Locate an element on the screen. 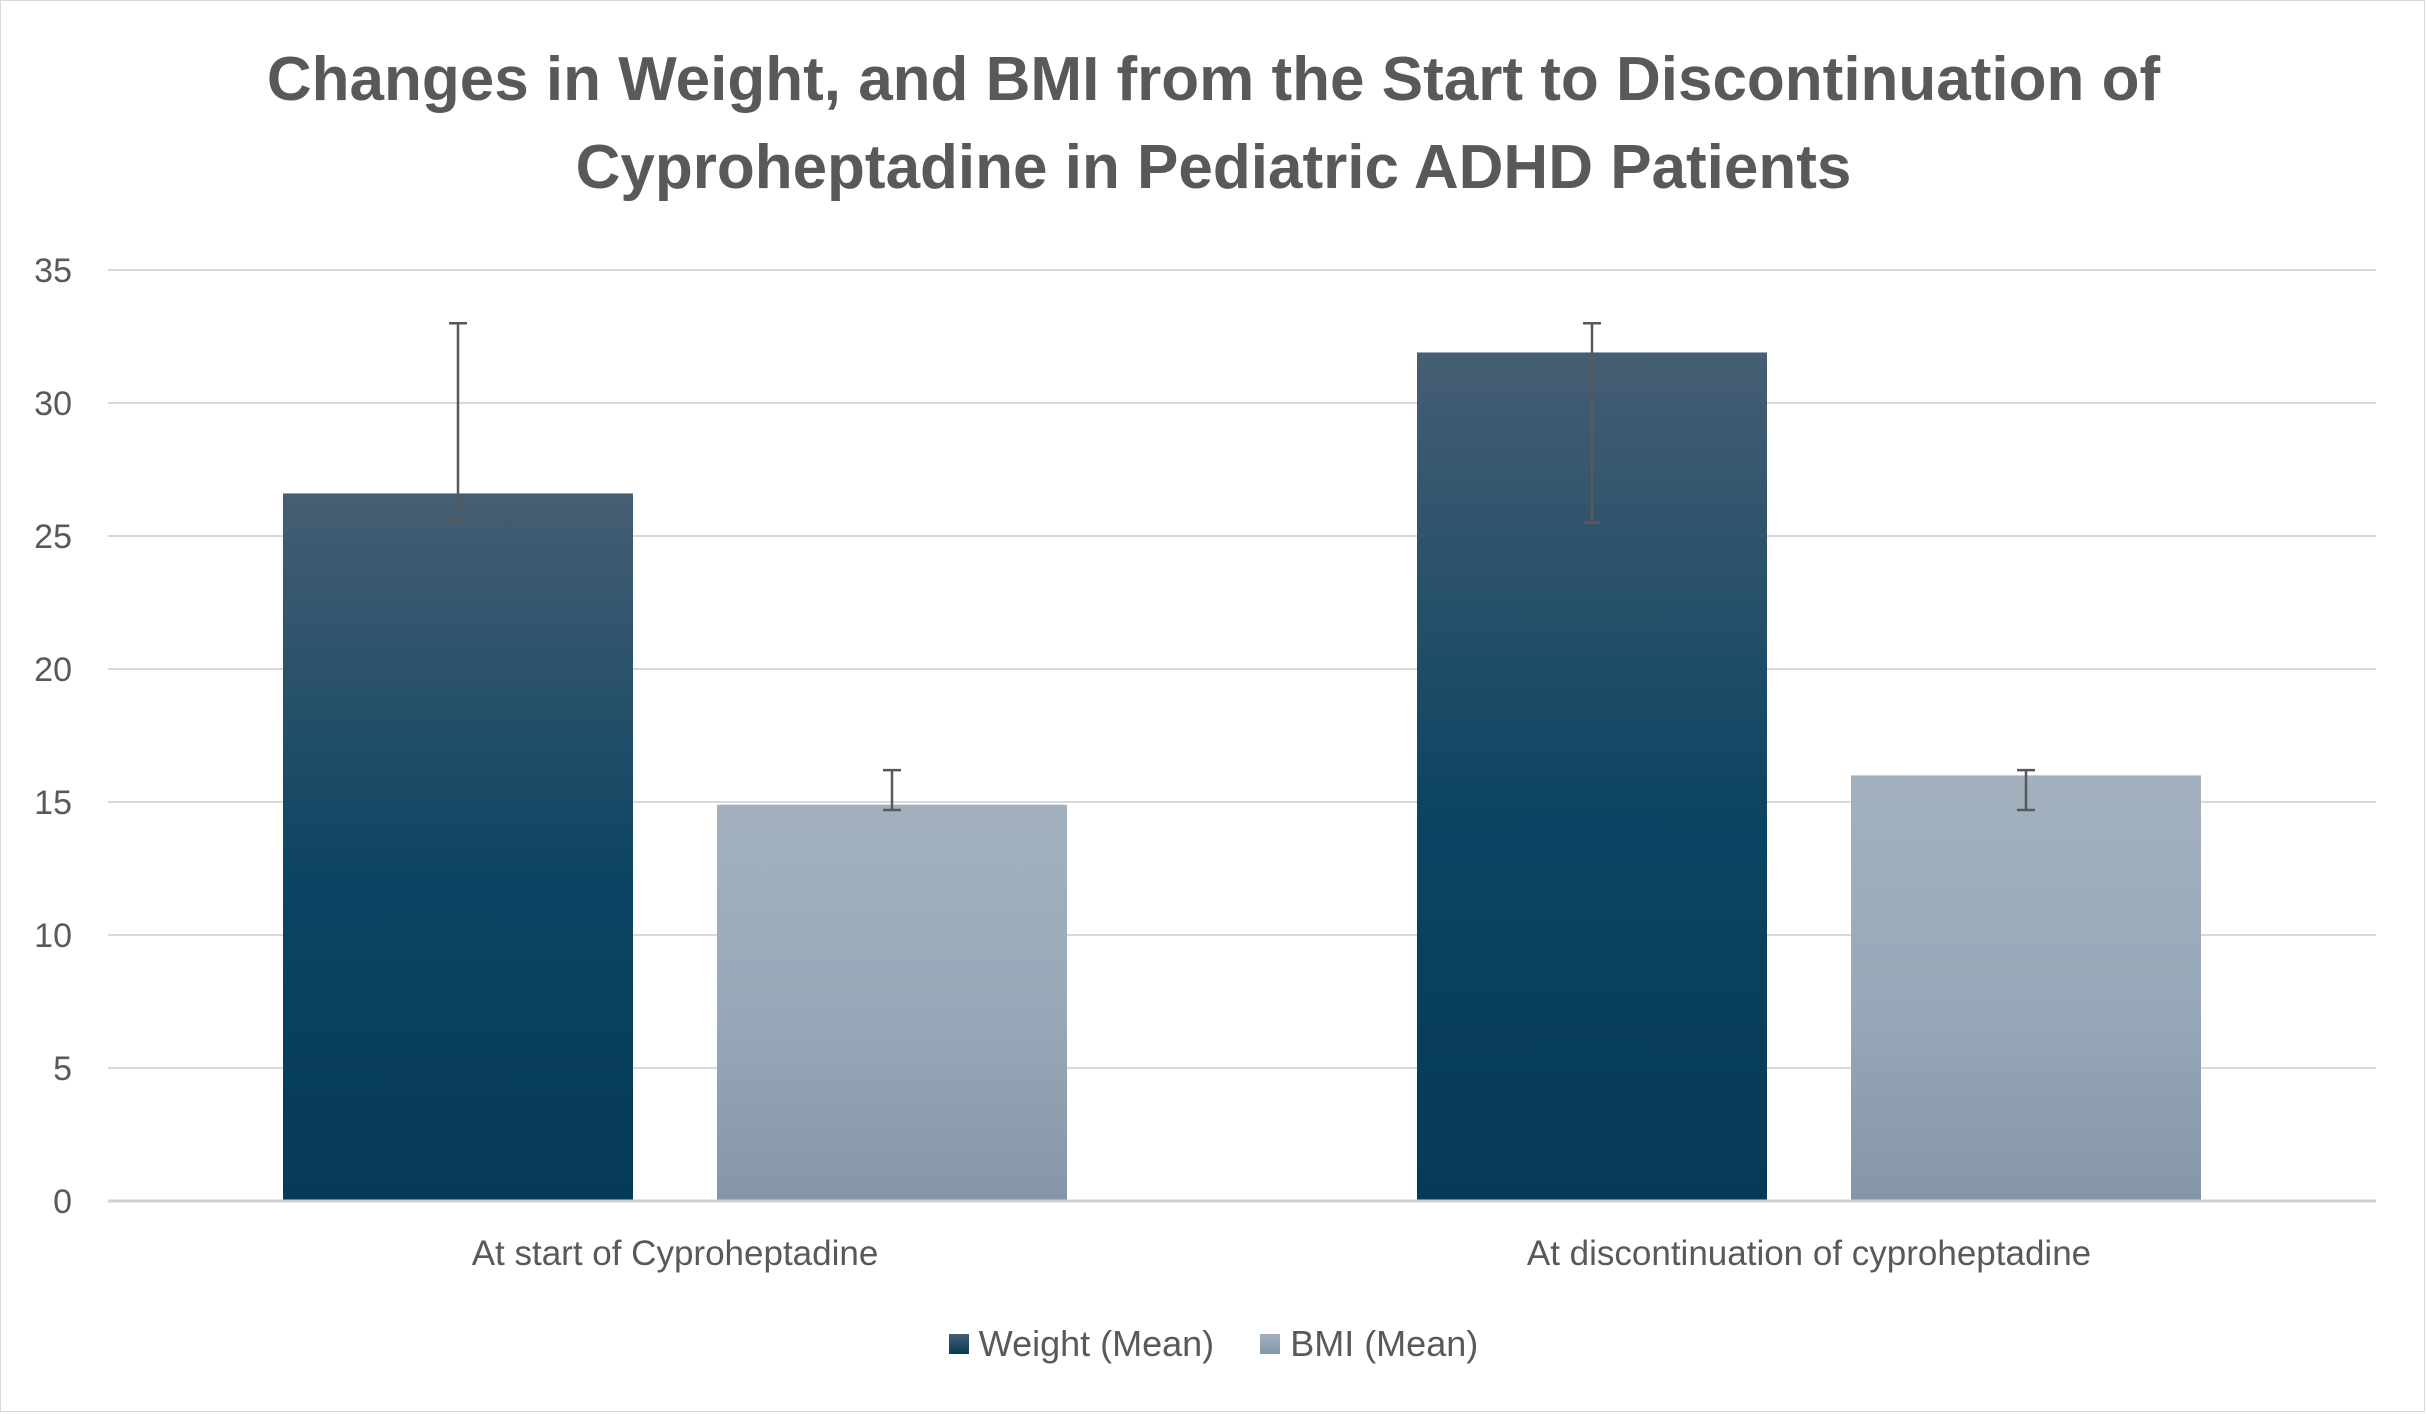  y-tick-label: 30 is located at coordinates (53, 404).